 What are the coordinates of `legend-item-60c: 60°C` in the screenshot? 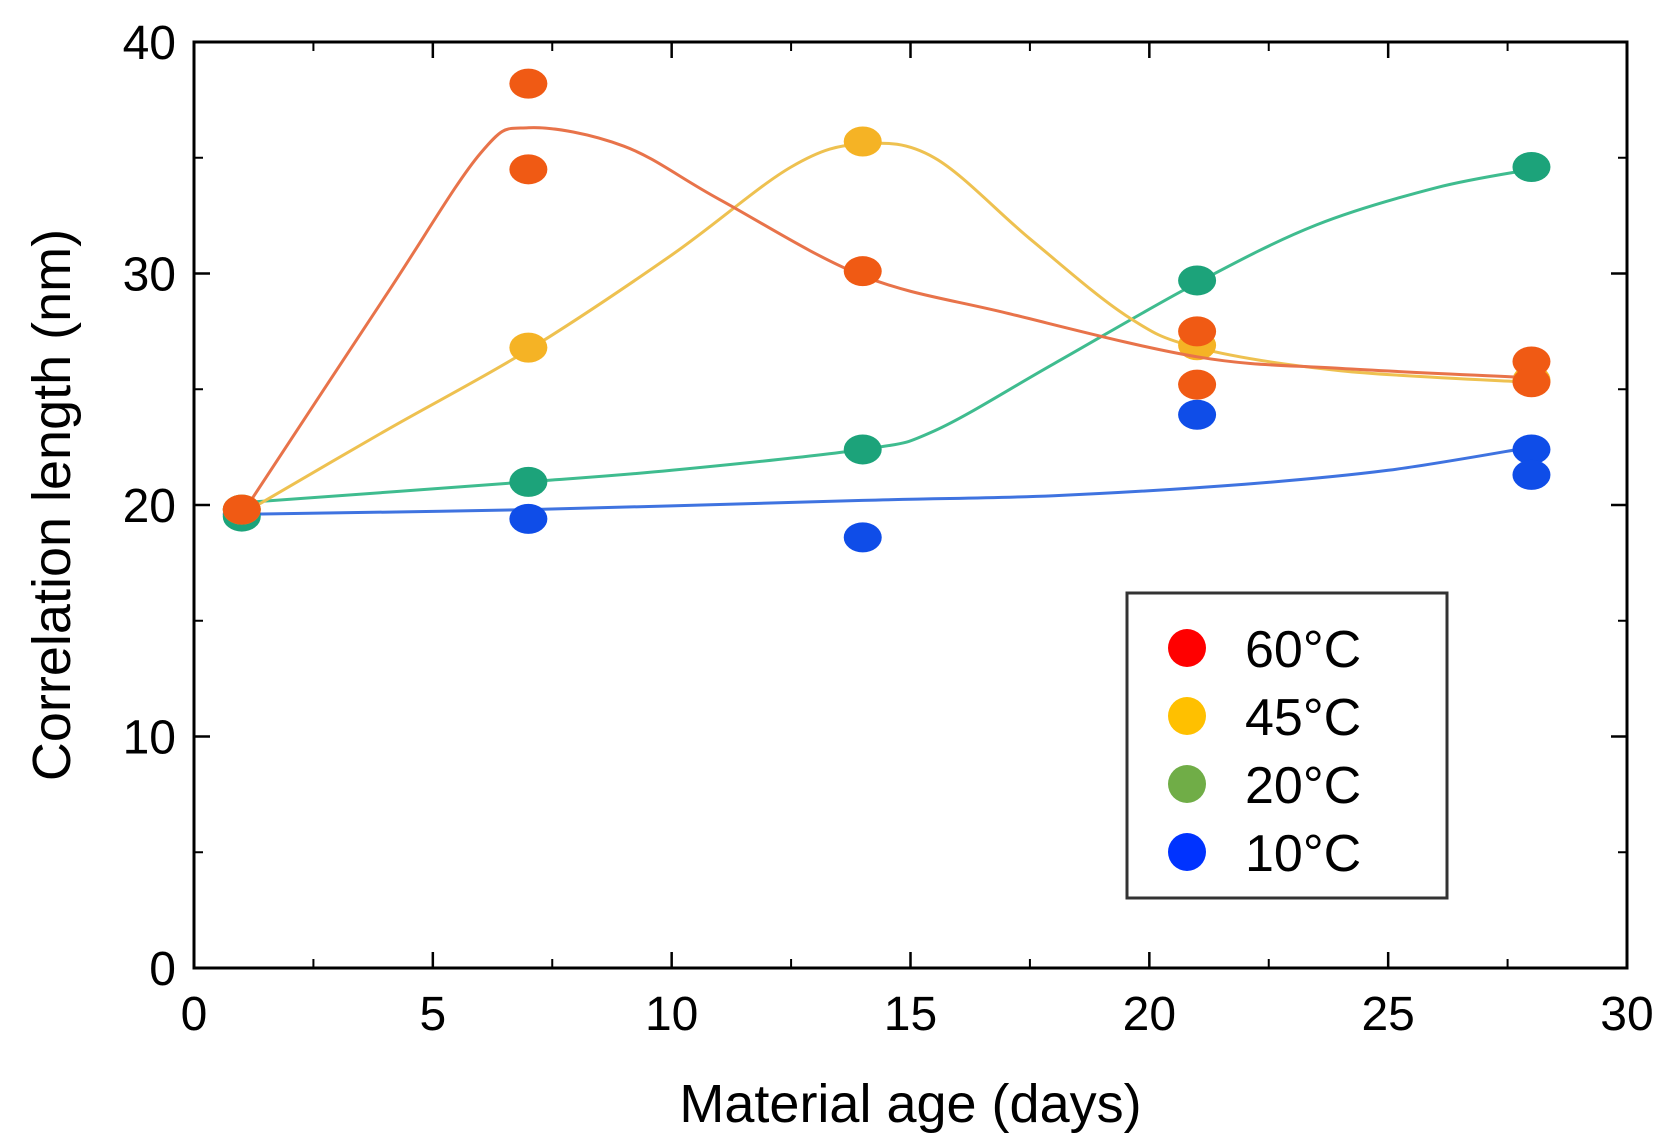 It's located at (1264, 650).